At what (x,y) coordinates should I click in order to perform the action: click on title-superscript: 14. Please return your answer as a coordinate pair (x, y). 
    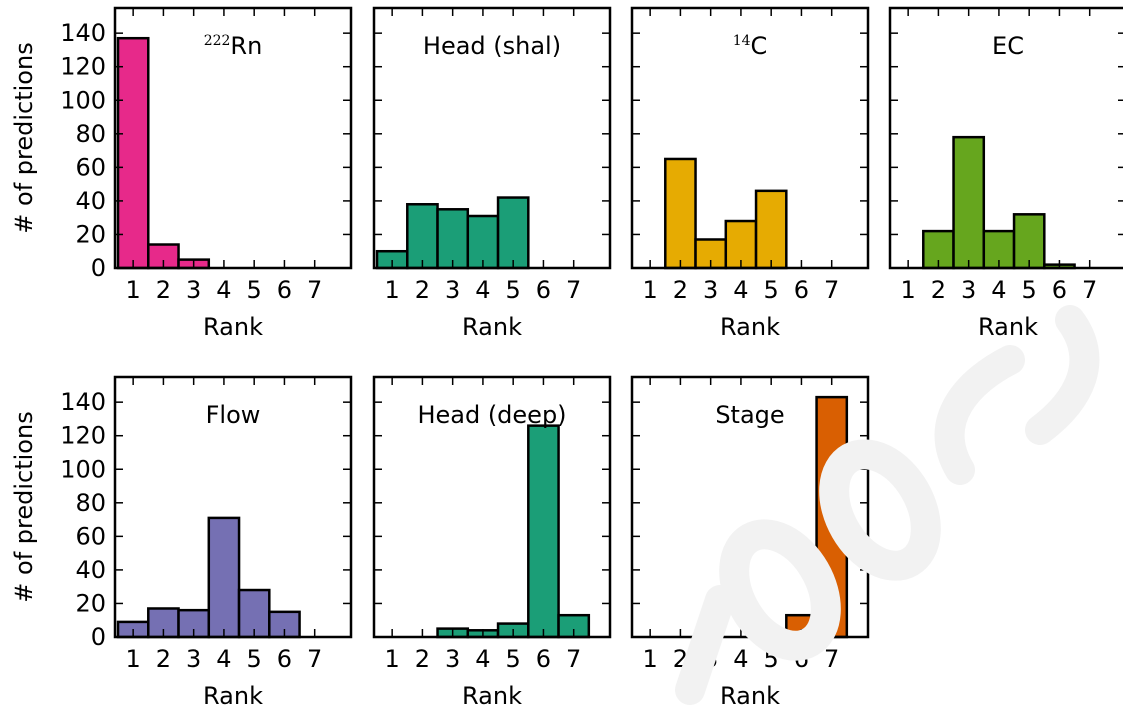
    Looking at the image, I should click on (742, 41).